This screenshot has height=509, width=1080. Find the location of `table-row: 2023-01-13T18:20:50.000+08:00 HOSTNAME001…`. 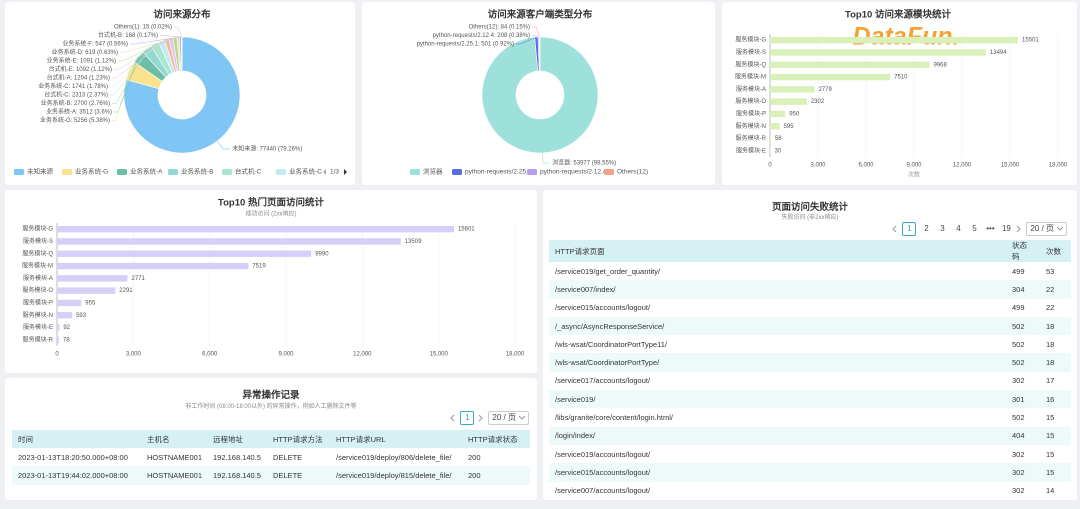

table-row: 2023-01-13T18:20:50.000+08:00 HOSTNAME001… is located at coordinates (271, 457).